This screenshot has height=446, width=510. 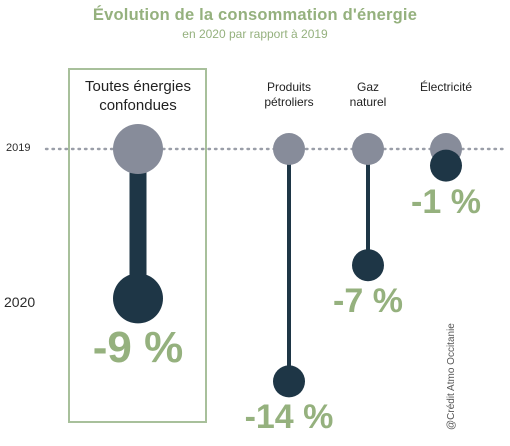 I want to click on cat-0-2020-marker, so click(x=138, y=298).